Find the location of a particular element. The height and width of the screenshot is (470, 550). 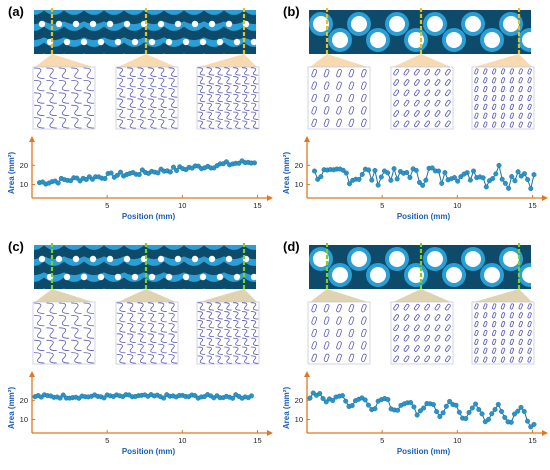

x-tick-label: 5 is located at coordinates (382, 205).